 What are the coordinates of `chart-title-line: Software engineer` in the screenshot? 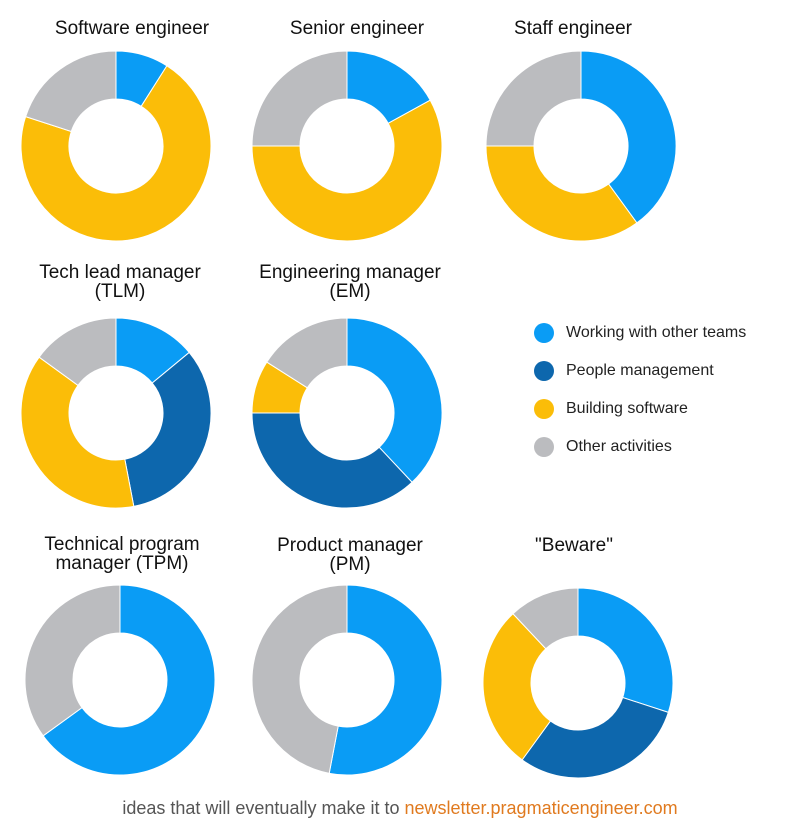 It's located at (132, 28).